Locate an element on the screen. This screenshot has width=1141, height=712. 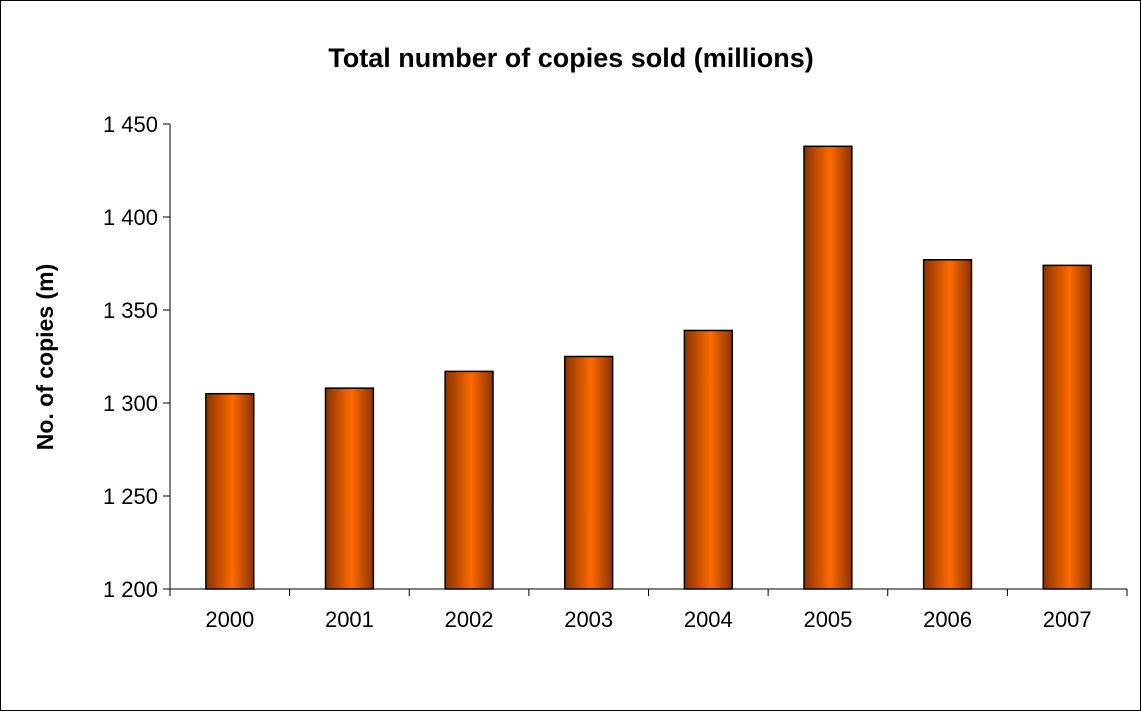
x-tick-label: 2003 is located at coordinates (588, 619).